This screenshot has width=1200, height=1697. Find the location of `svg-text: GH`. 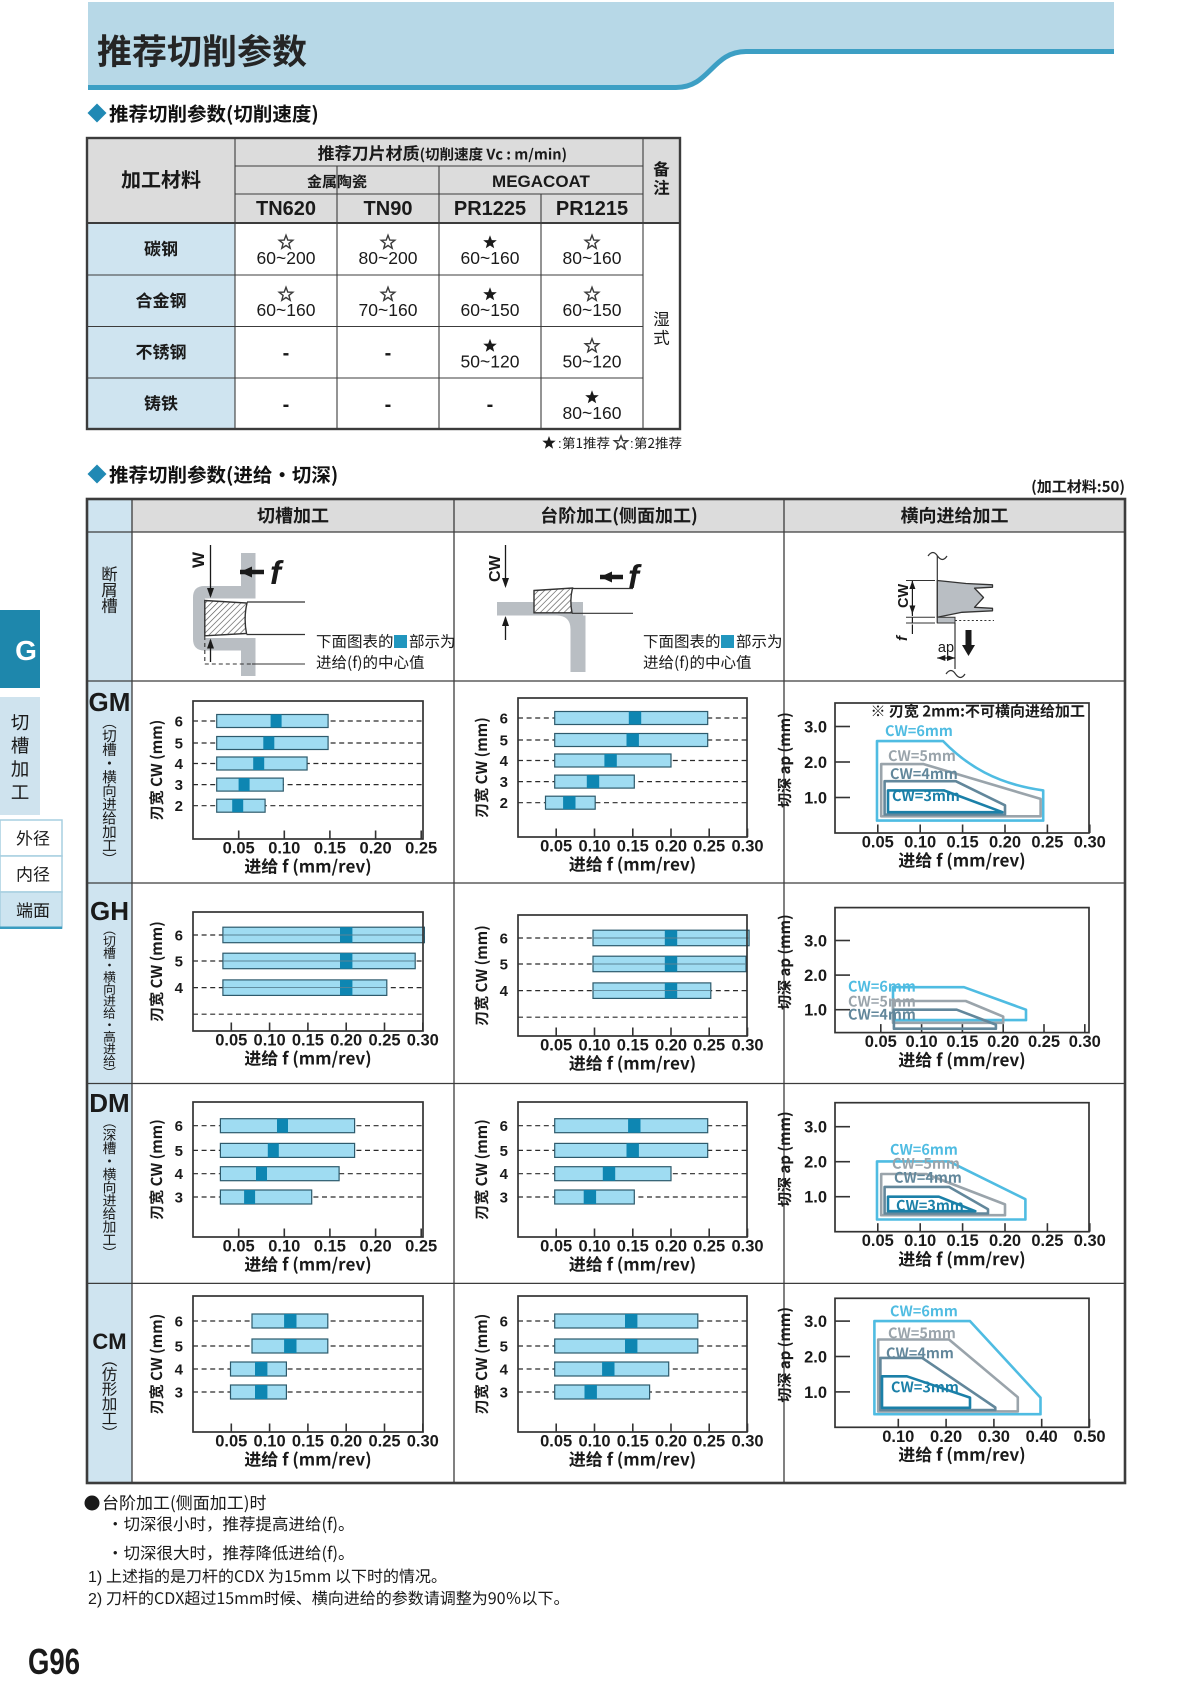

svg-text: GH is located at coordinates (109, 911).